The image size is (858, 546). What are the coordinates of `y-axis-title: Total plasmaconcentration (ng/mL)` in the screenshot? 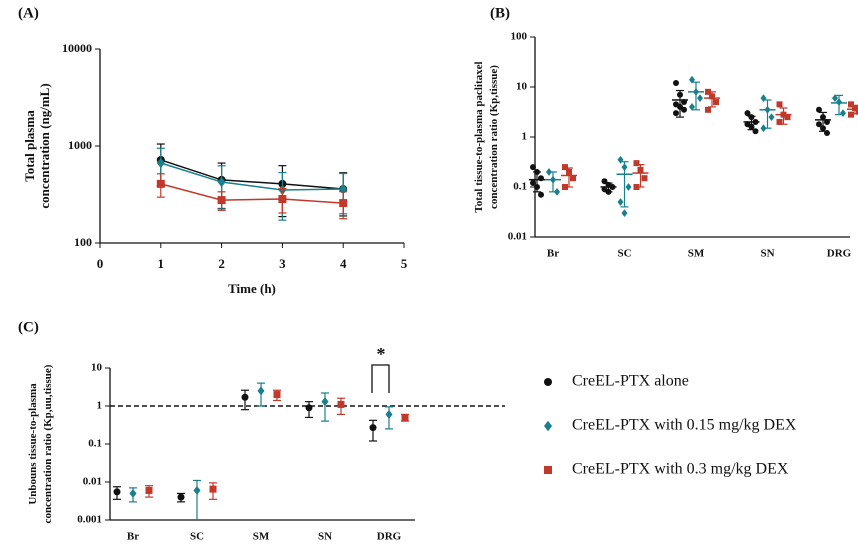 It's located at (37, 145).